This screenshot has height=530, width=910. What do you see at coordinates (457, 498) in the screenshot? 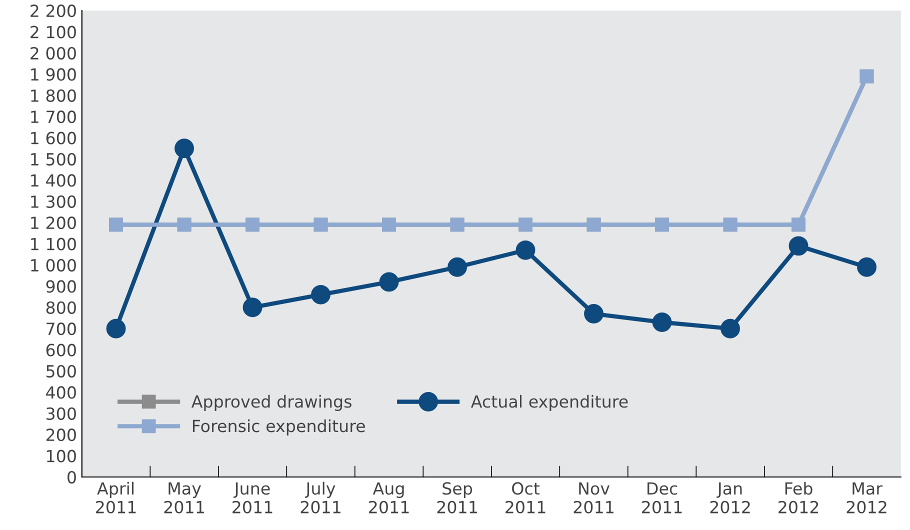
I see `x-tick-label: Sep 2011` at bounding box center [457, 498].